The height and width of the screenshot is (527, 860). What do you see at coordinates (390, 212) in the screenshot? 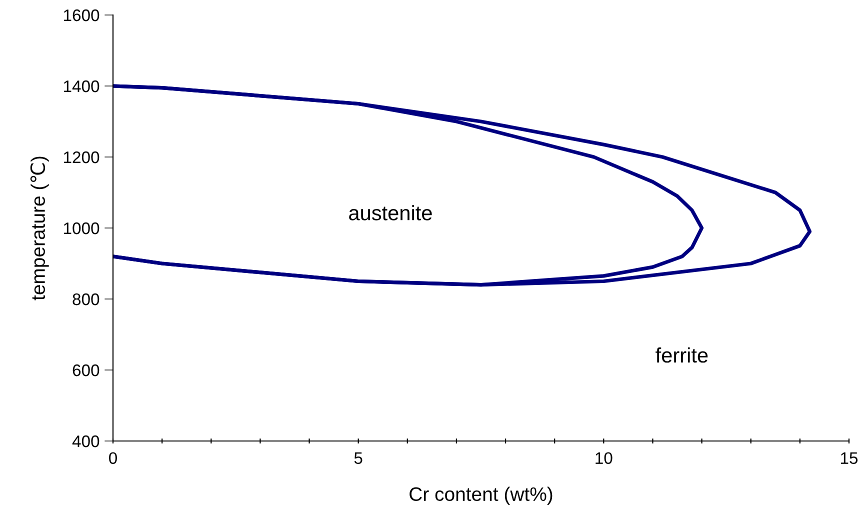
I see `annotation: austenite` at bounding box center [390, 212].